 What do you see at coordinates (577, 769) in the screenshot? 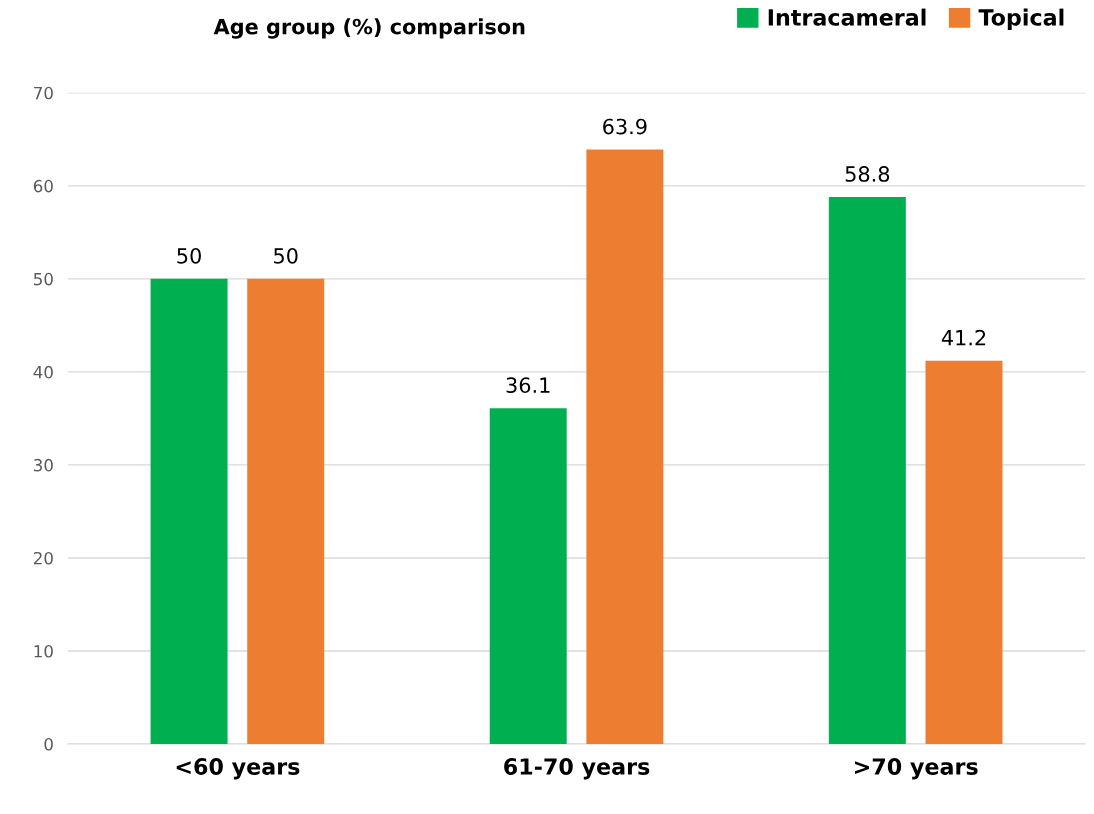
I see `x-tick-label: 61-70 years` at bounding box center [577, 769].